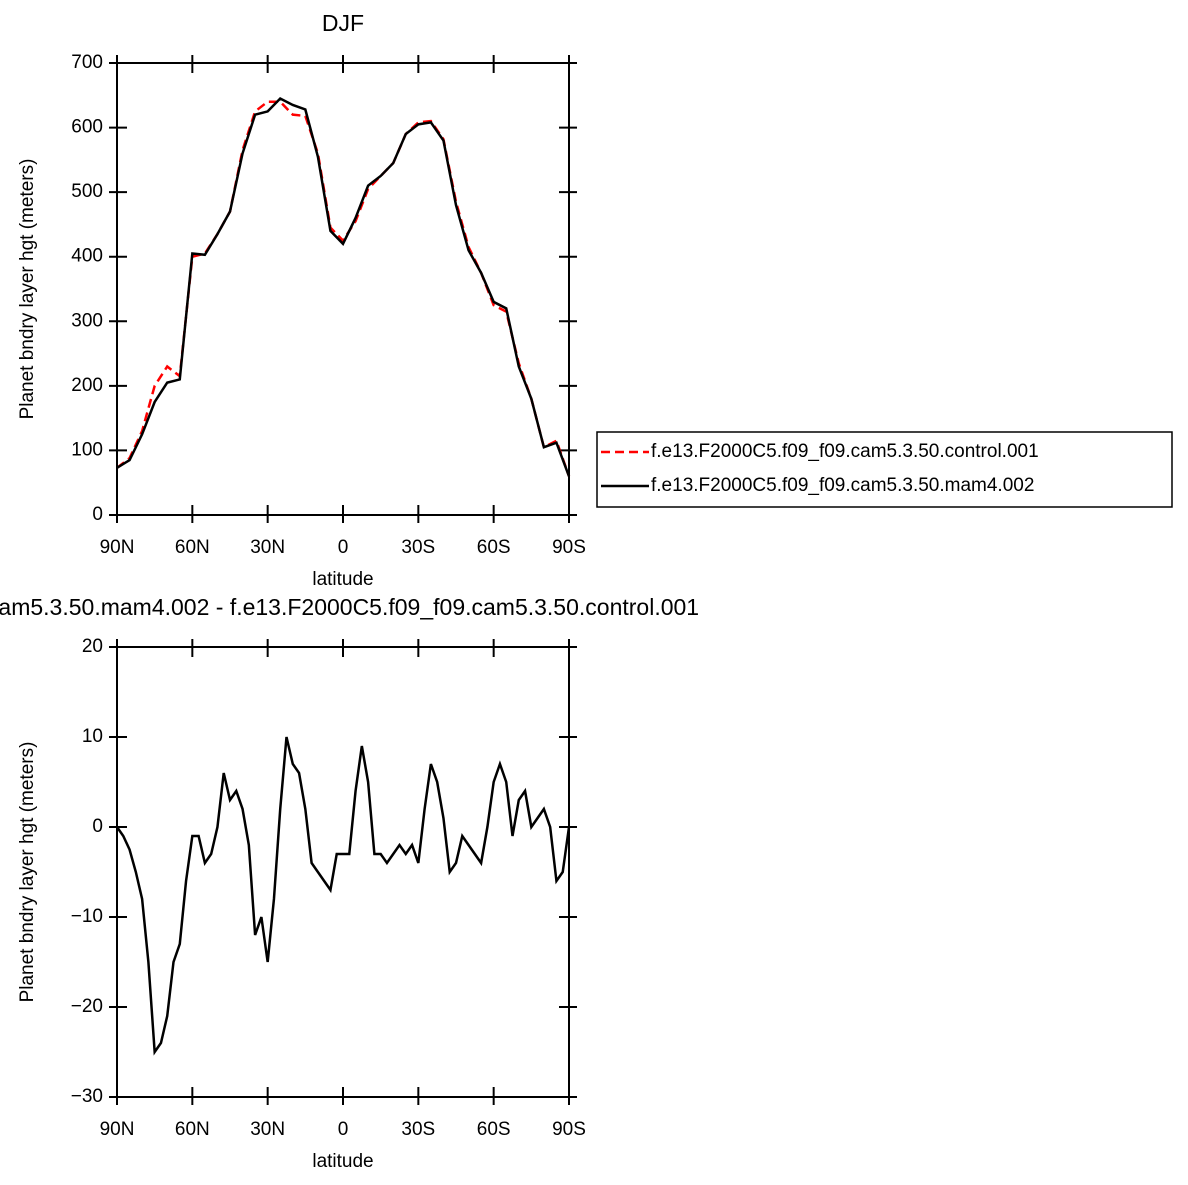 The image size is (1188, 1185). Describe the element at coordinates (884, 469) in the screenshot. I see `legend-box` at that location.